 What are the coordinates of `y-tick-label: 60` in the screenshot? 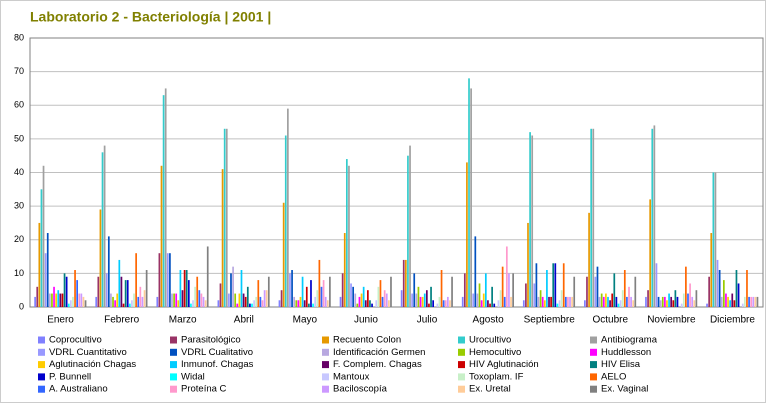 It's located at (19, 105).